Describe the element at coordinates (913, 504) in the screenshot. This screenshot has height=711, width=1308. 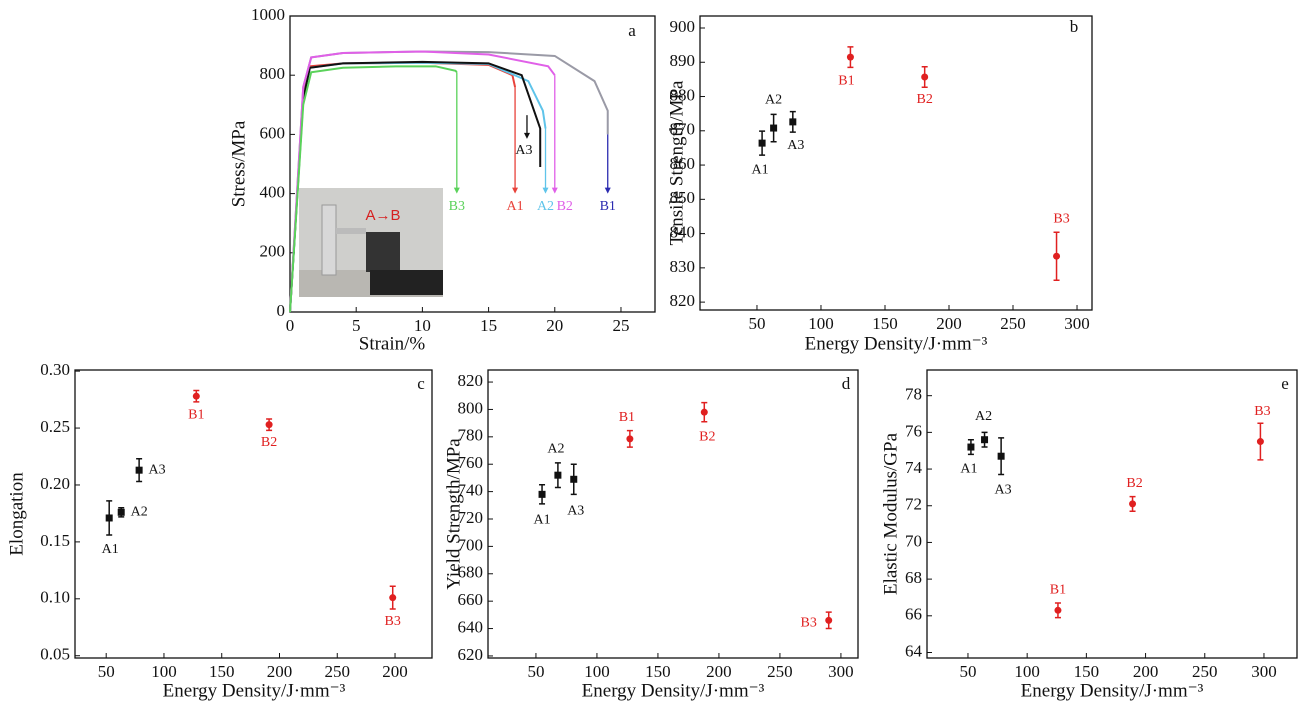
I see `y-tick-label: 72` at that location.